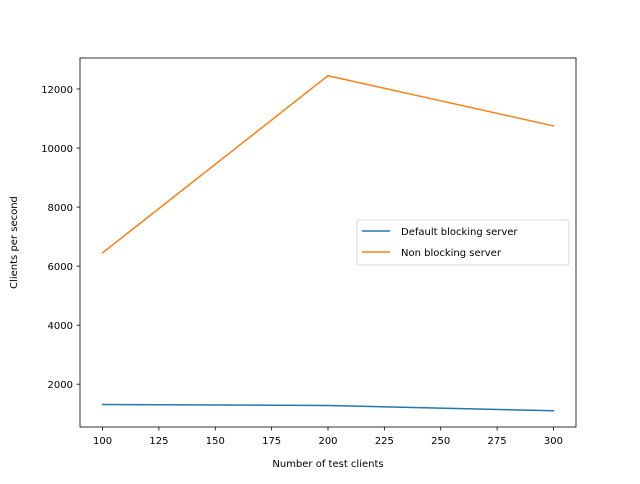 This screenshot has width=640, height=484. Describe the element at coordinates (60, 385) in the screenshot. I see `y-tick-label: 2000` at that location.